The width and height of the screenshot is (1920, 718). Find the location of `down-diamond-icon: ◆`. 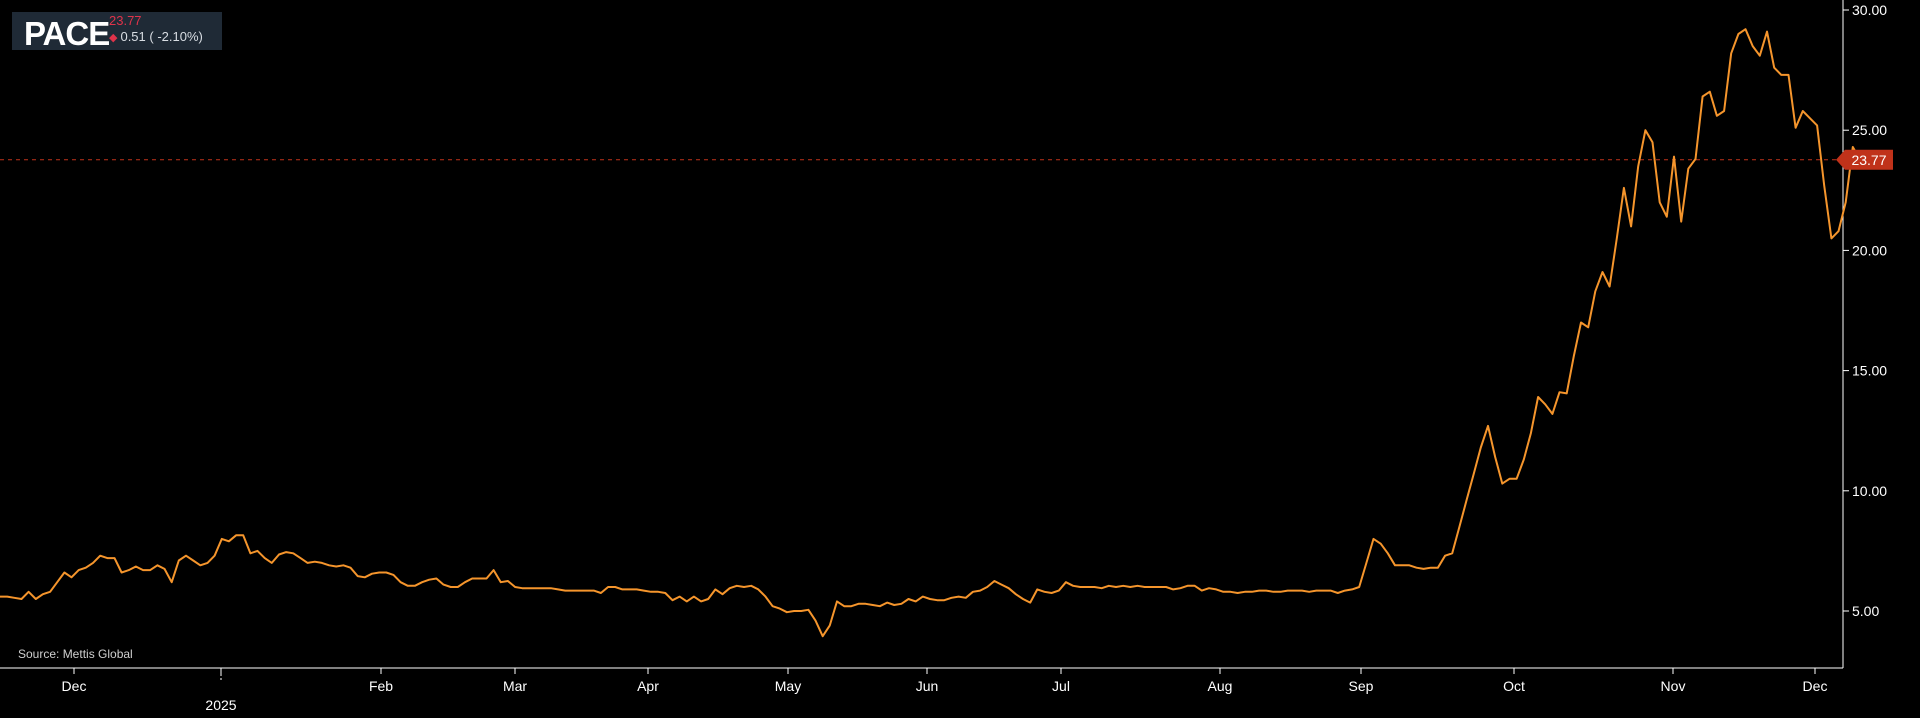

down-diamond-icon: ◆ is located at coordinates (113, 38).